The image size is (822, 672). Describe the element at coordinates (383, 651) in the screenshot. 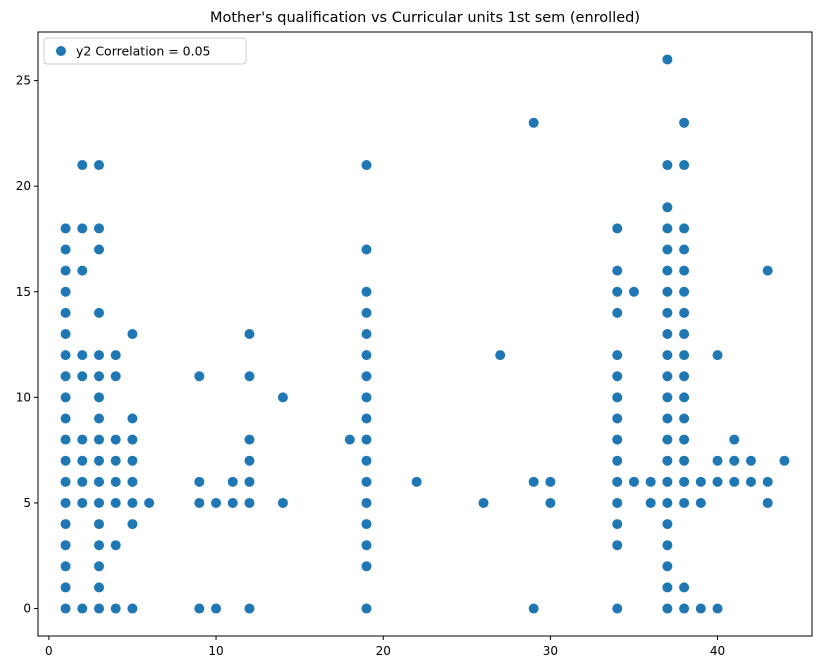

I see `x-tick-label: 20` at that location.